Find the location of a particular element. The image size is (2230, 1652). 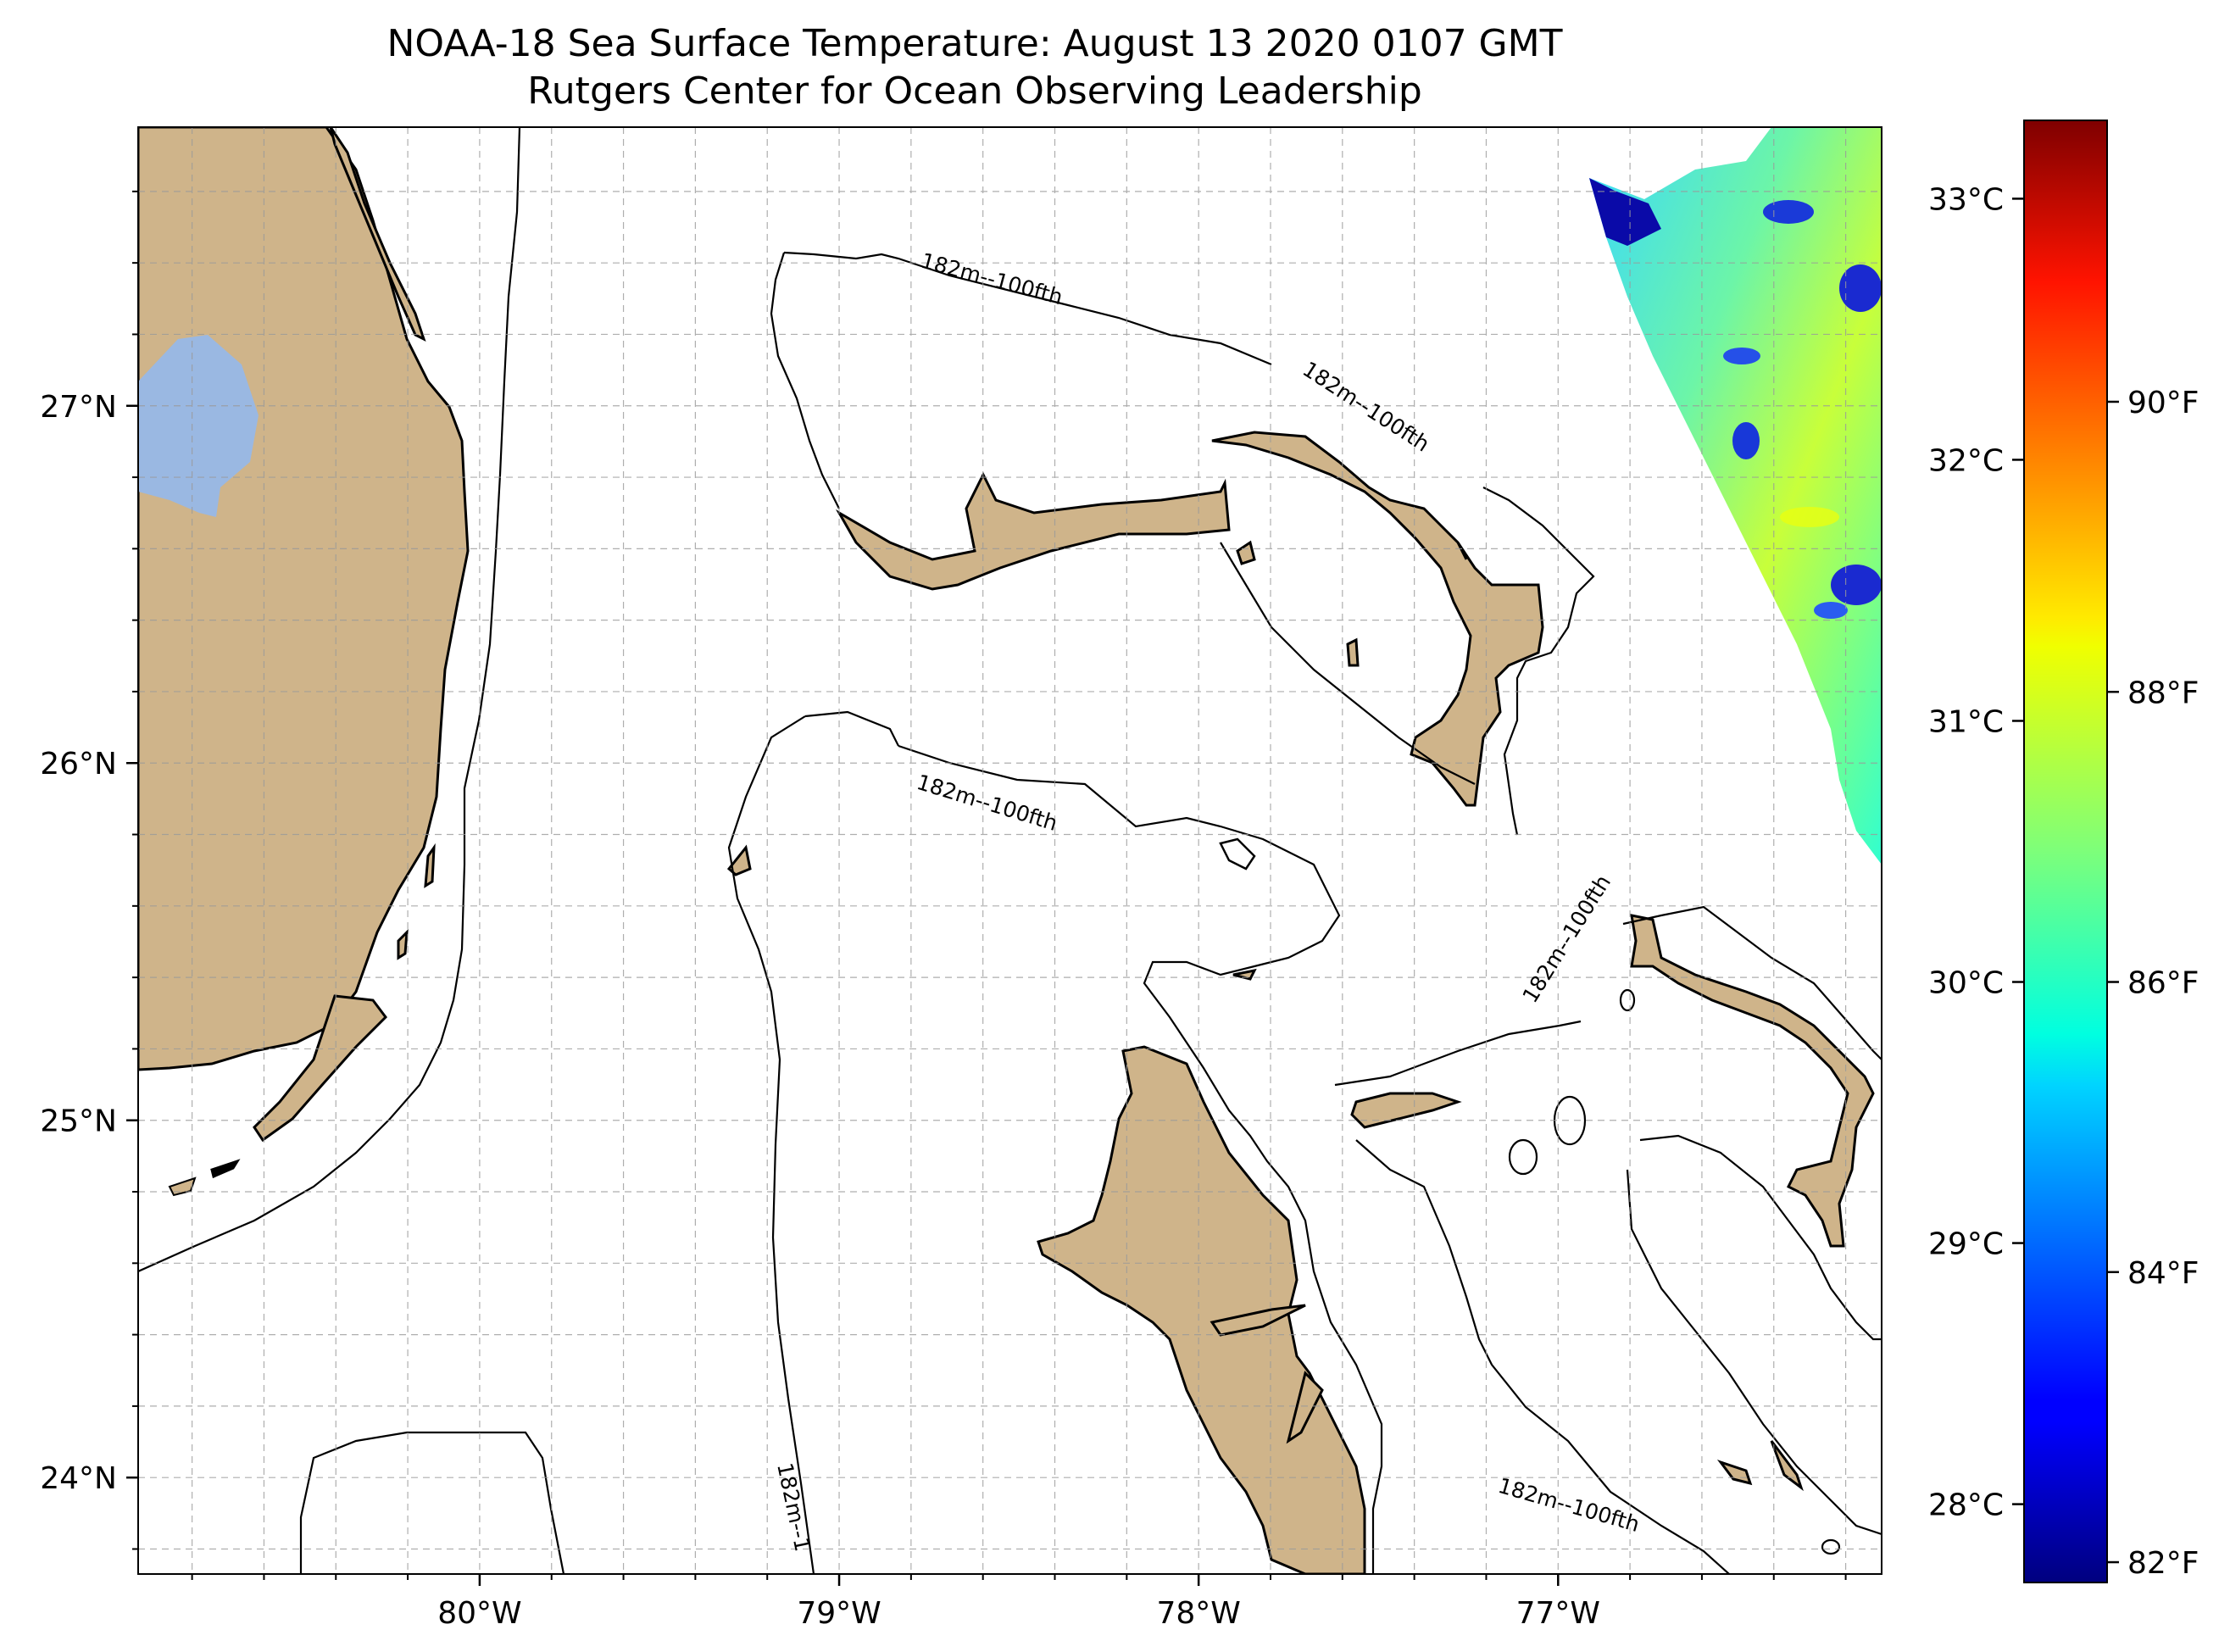

lon-tick-label: 78°W is located at coordinates (1198, 1613).